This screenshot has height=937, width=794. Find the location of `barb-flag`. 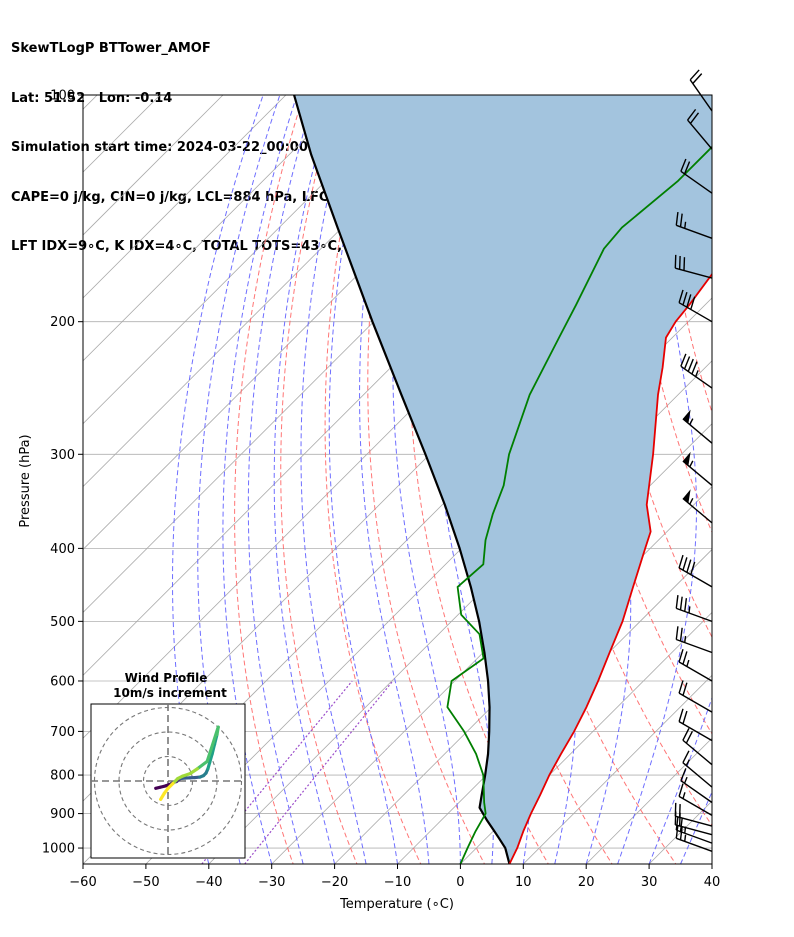

barb-flag is located at coordinates (686, 458).